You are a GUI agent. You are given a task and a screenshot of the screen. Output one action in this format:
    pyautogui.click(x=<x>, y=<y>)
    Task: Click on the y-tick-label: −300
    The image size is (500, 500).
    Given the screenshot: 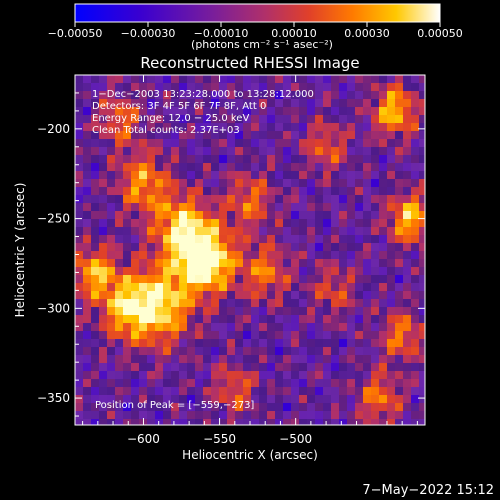 What is the action you would take?
    pyautogui.click(x=53, y=308)
    